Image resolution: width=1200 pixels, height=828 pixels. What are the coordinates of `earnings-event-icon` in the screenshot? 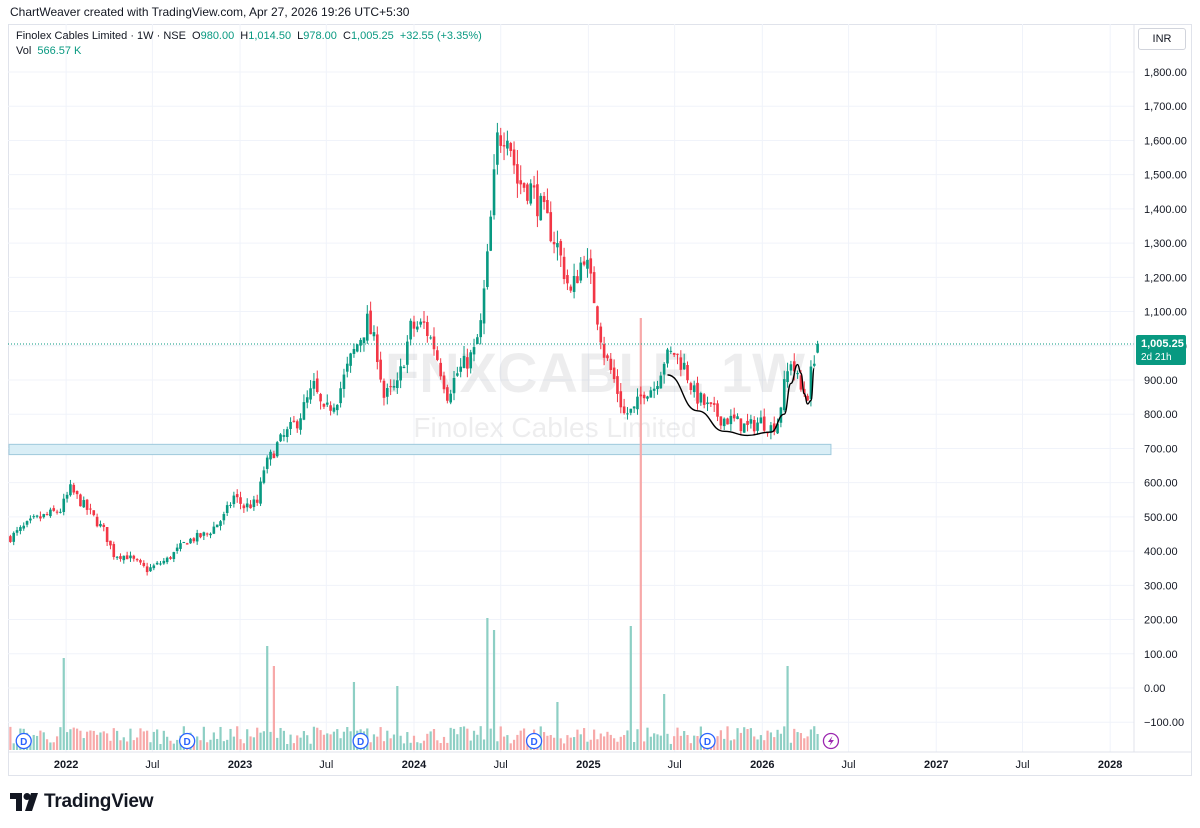 It's located at (831, 741).